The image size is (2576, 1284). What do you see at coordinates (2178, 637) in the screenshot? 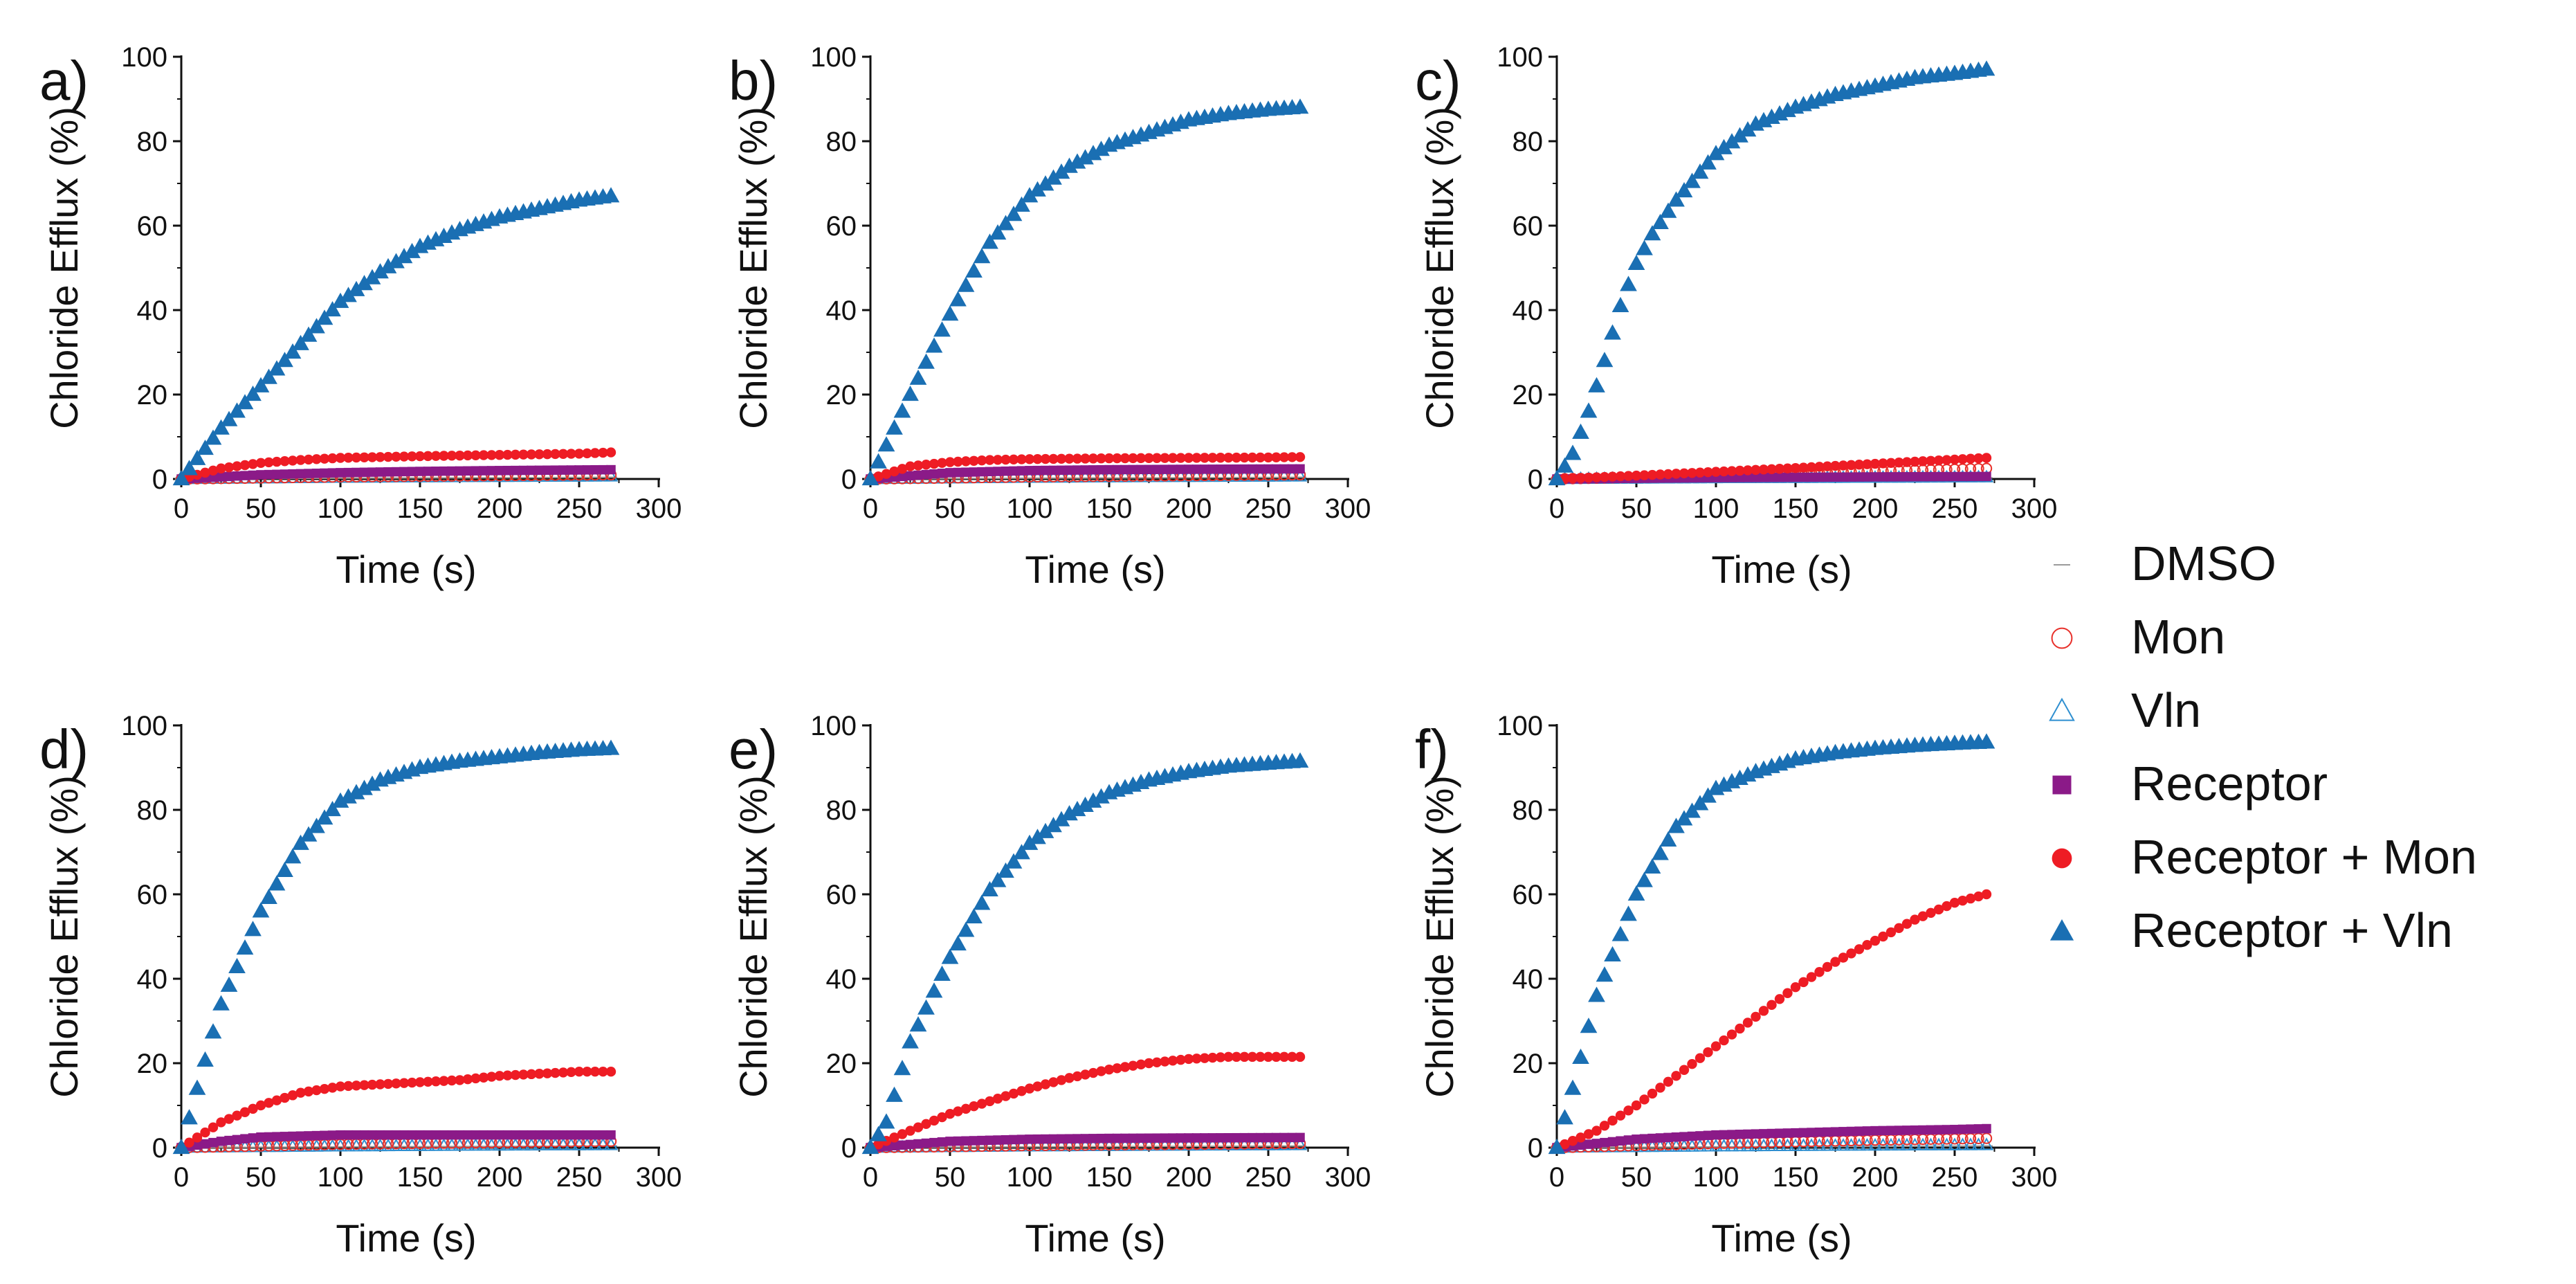
I see `legend-label: Mon` at bounding box center [2178, 637].